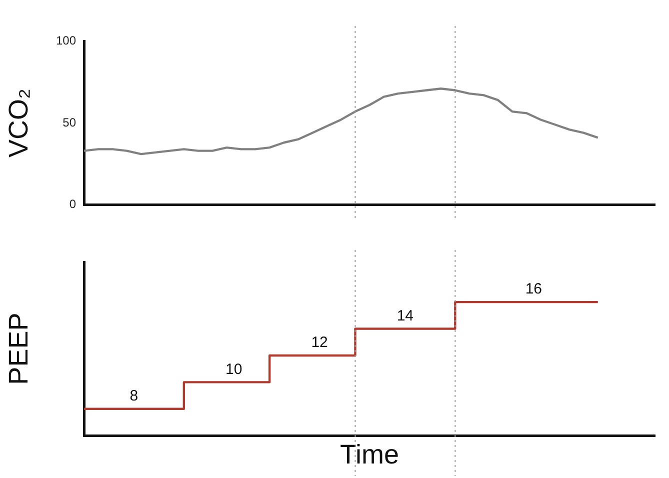  I want to click on data-label: 12, so click(319, 343).